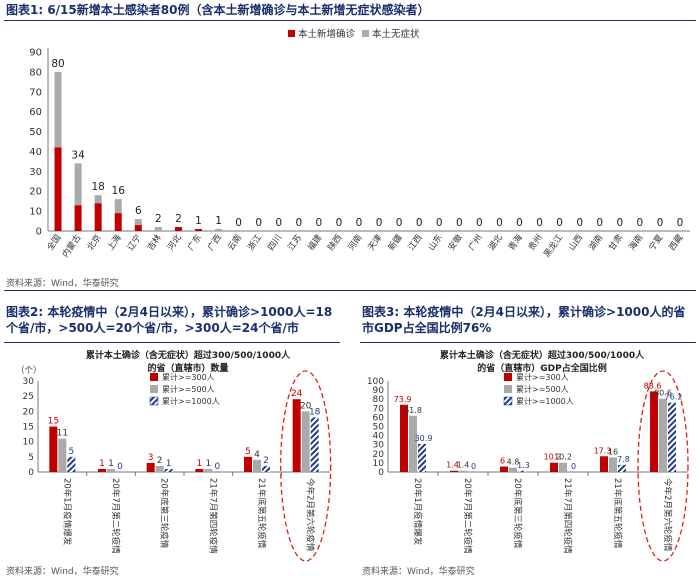 Image resolution: width=700 pixels, height=580 pixels. What do you see at coordinates (575, 242) in the screenshot?
I see `x-tick-label: 山西` at bounding box center [575, 242].